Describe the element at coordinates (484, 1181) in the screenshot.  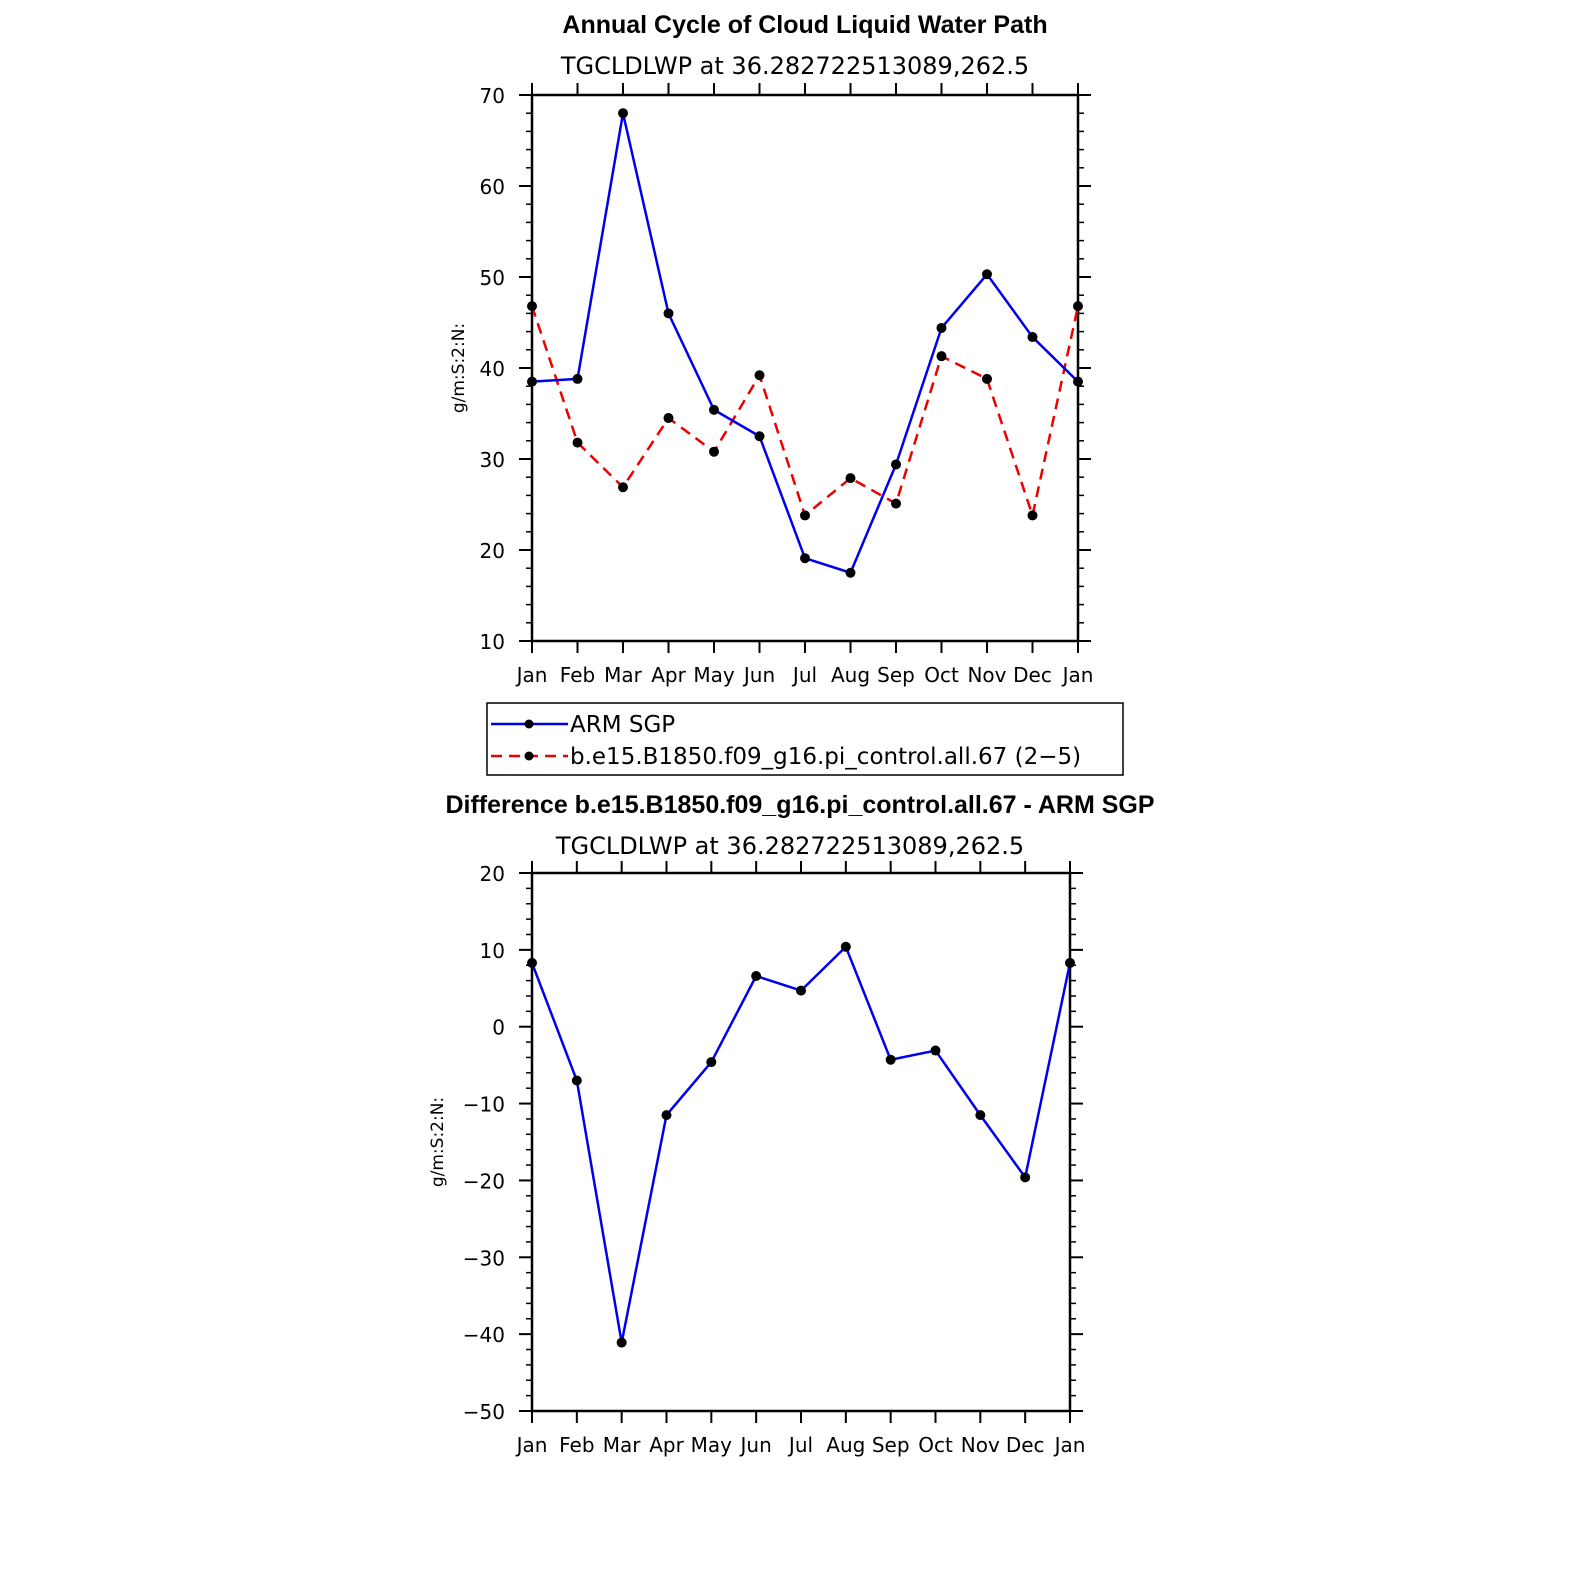
I see `y-tick-label: −20` at that location.